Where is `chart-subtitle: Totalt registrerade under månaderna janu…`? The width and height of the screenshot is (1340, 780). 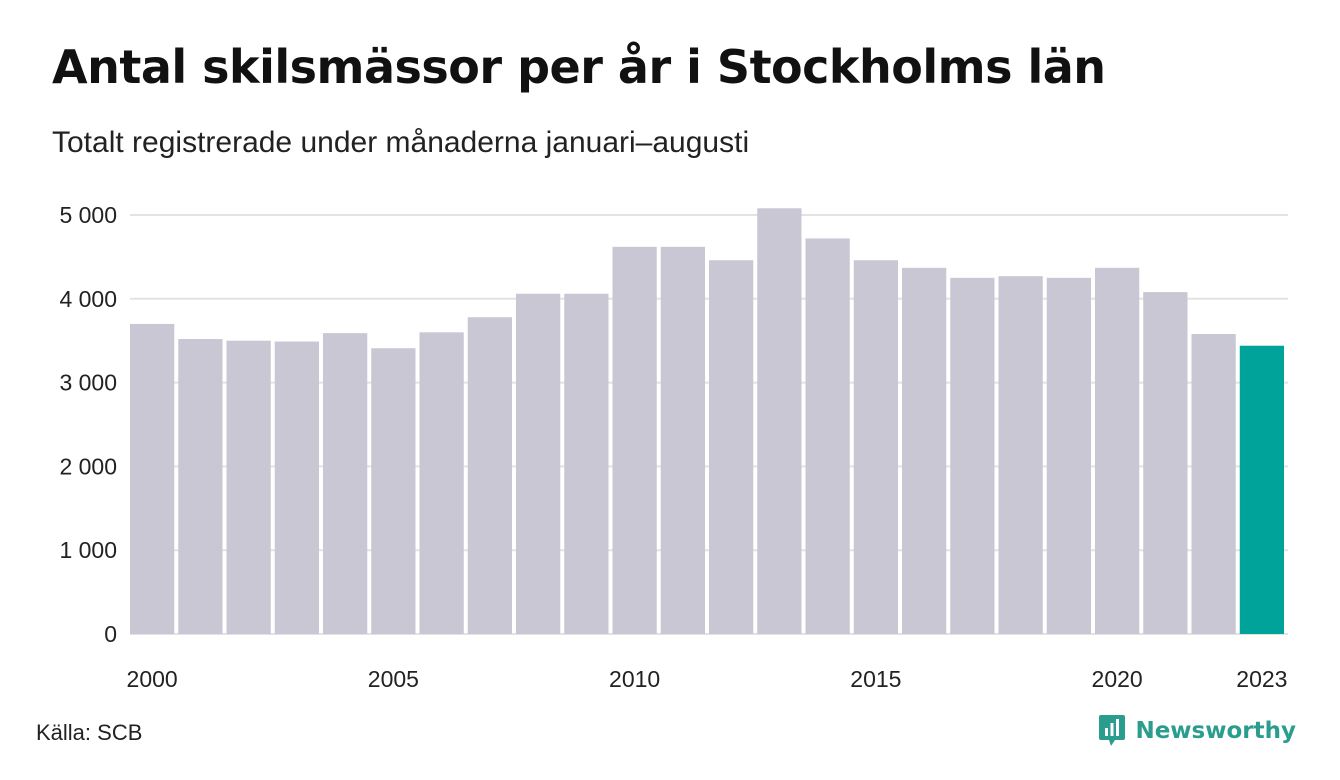 chart-subtitle: Totalt registrerade under månaderna janu… is located at coordinates (401, 142).